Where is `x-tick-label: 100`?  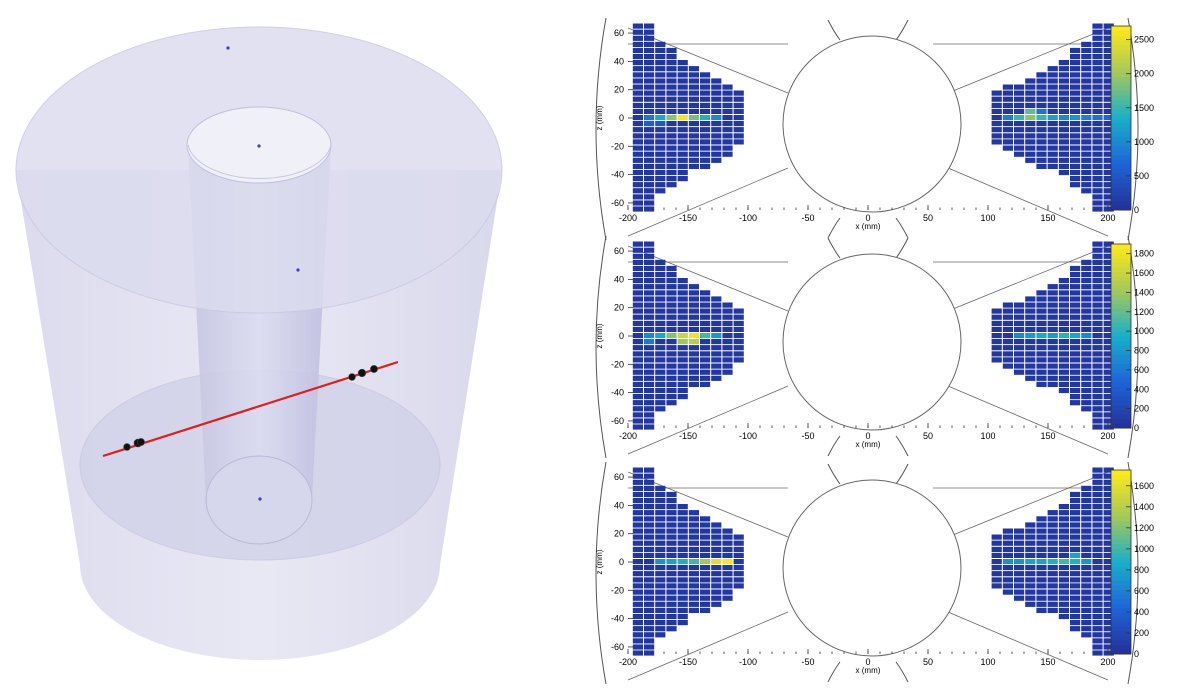
x-tick-label: 100 is located at coordinates (987, 218).